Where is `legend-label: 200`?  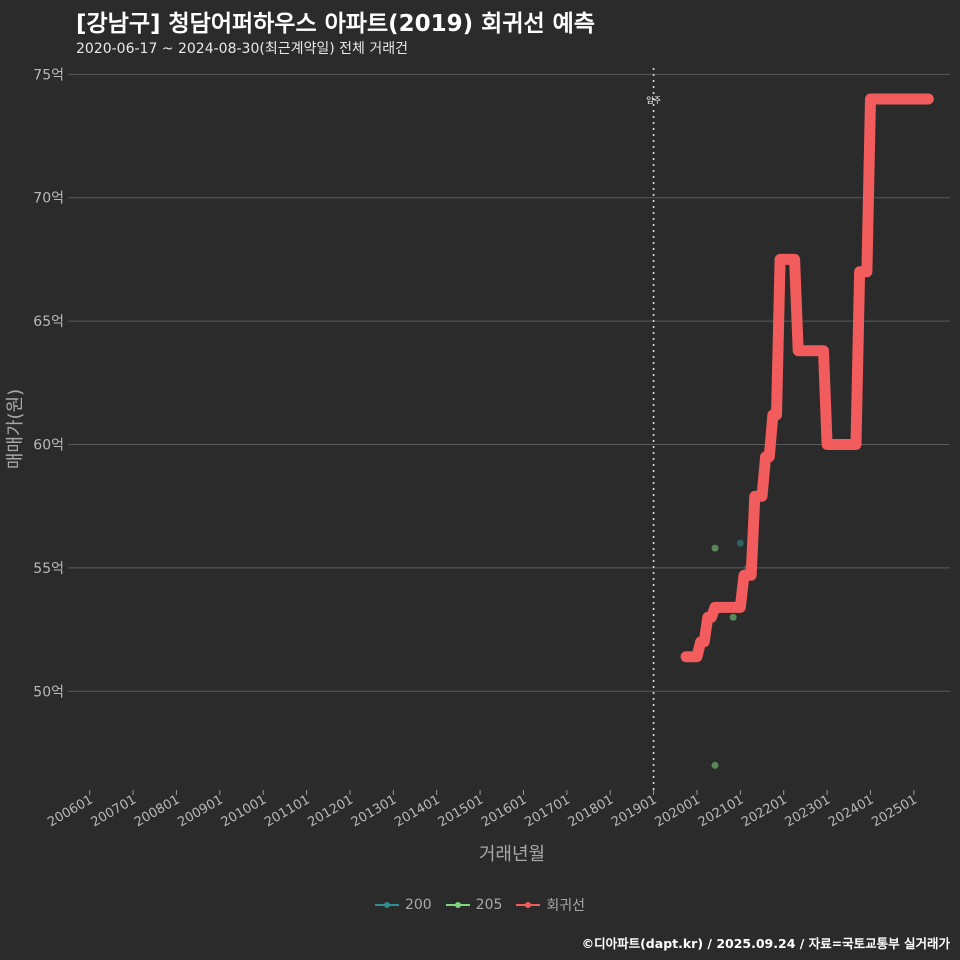
legend-label: 200 is located at coordinates (418, 905).